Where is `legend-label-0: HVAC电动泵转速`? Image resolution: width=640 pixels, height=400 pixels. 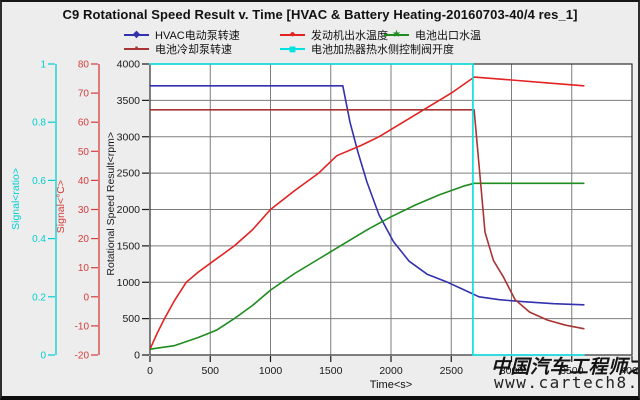
legend-label-0: HVAC电动泵转速 is located at coordinates (197, 35).